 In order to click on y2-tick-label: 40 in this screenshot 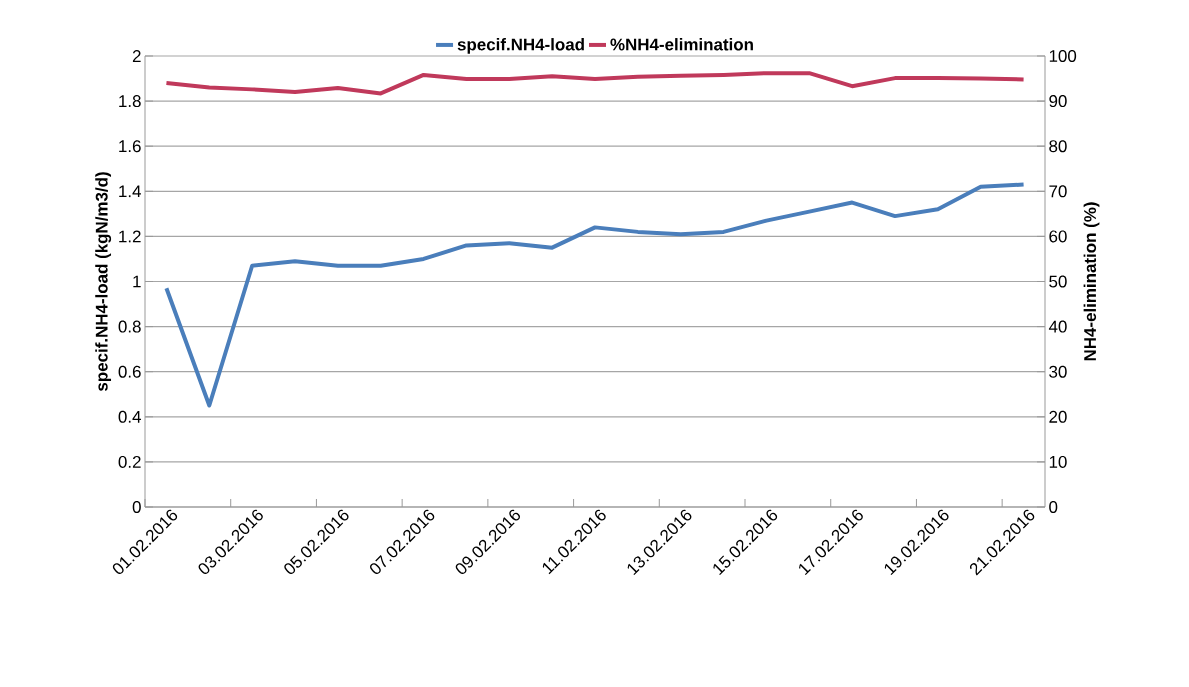, I will do `click(1057, 326)`.